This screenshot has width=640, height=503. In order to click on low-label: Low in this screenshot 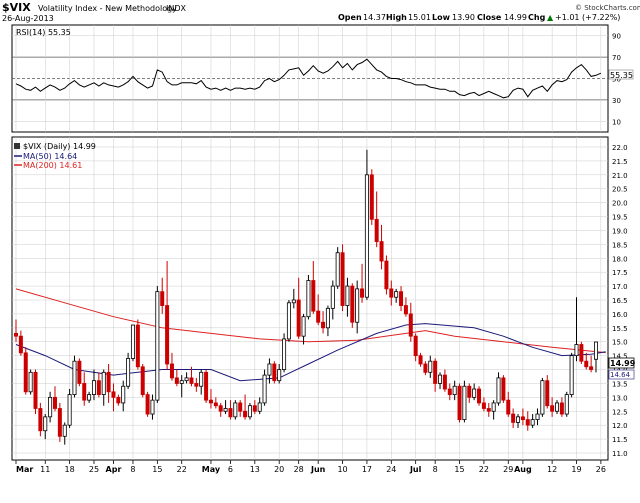, I will do `click(441, 17)`.